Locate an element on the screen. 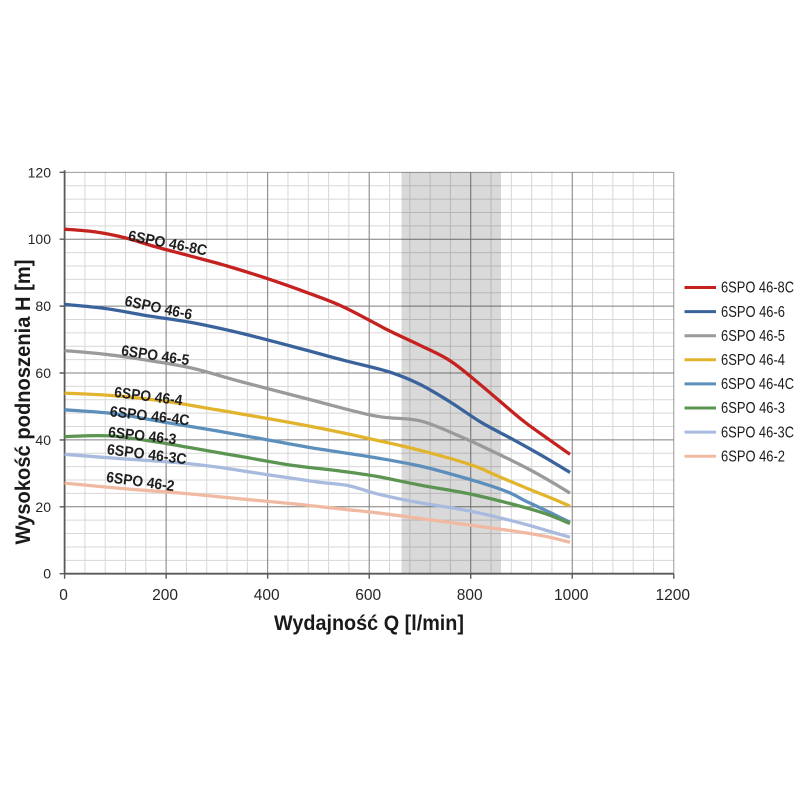  svg-text: 6SPO 46-4 is located at coordinates (753, 360).